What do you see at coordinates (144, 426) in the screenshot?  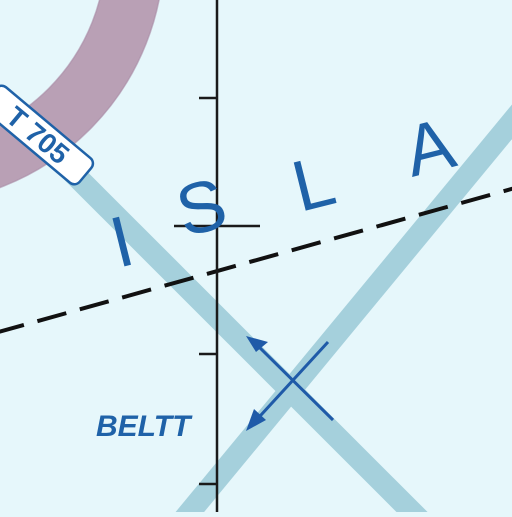 I see `fix-label: BELTT` at bounding box center [144, 426].